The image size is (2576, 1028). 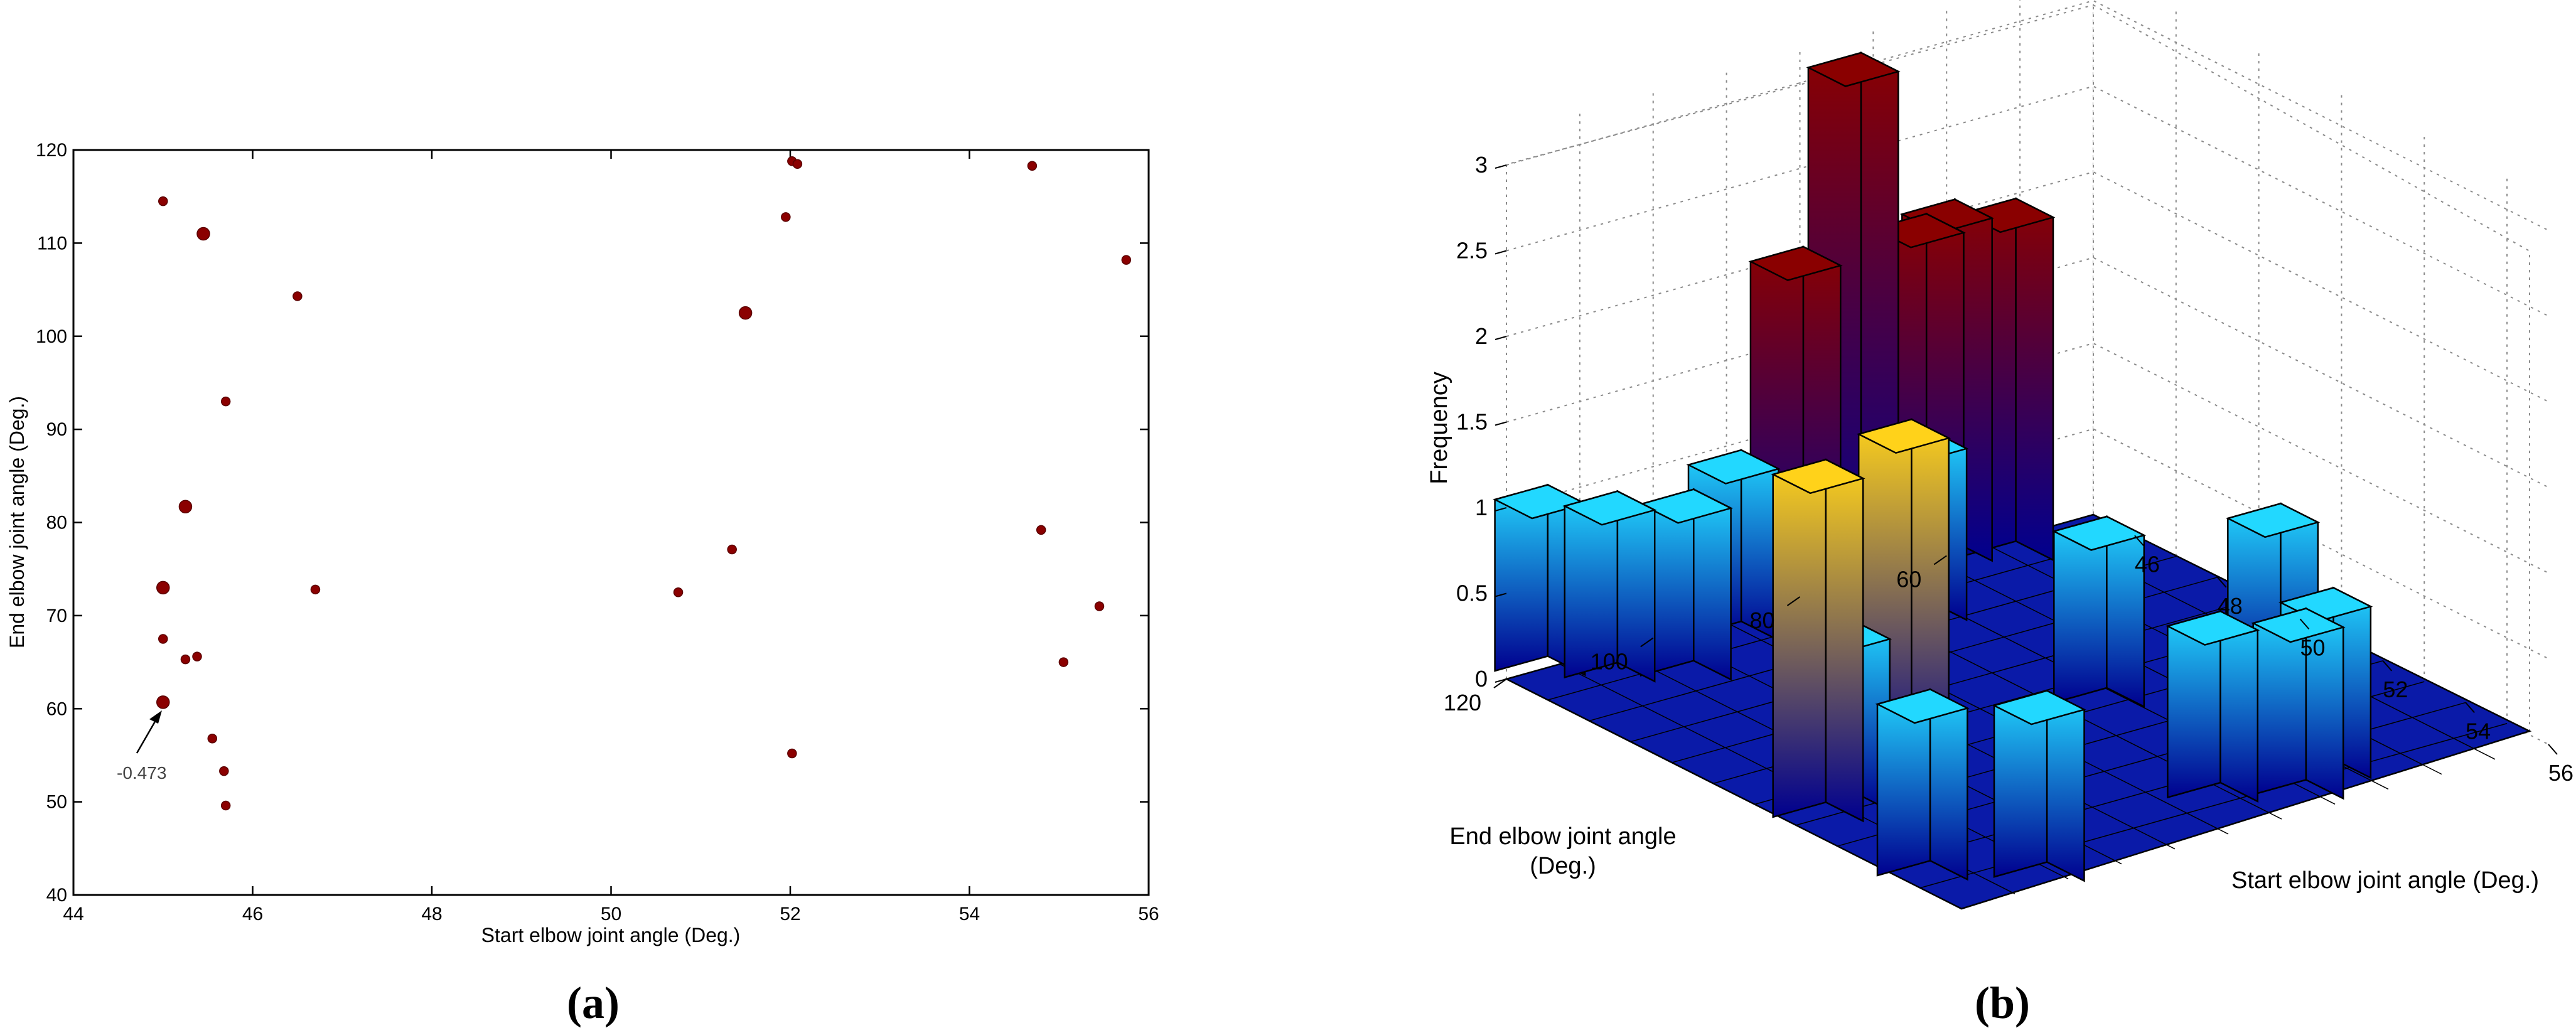 What do you see at coordinates (252, 914) in the screenshot?
I see `scatter-x-tick-label: 46` at bounding box center [252, 914].